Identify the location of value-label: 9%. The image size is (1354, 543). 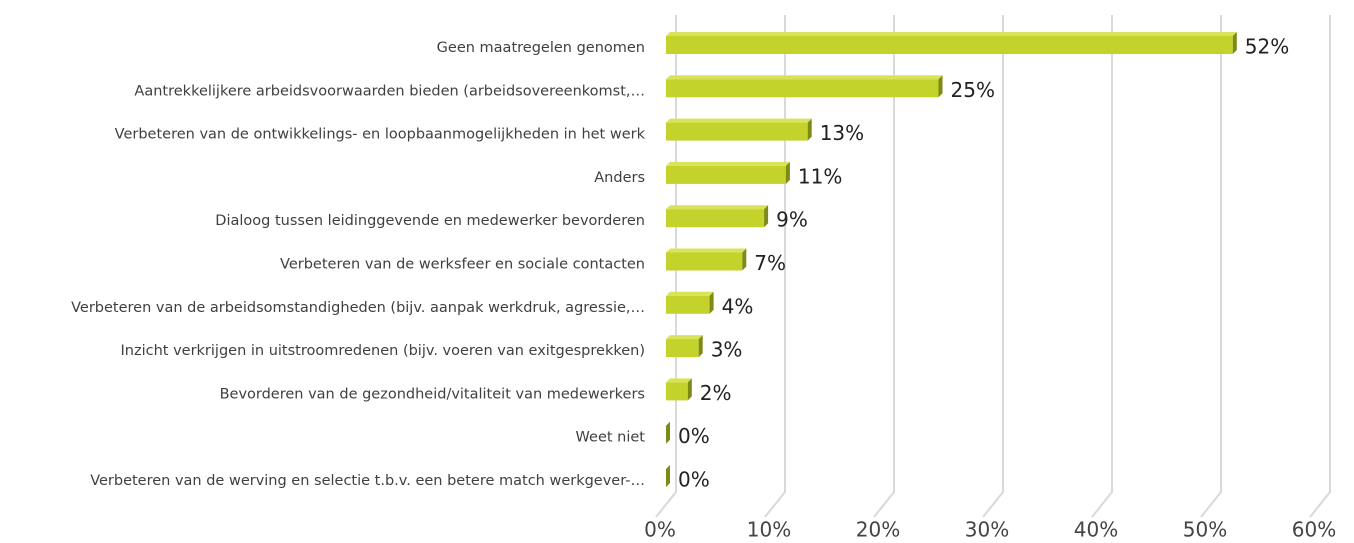
(792, 220).